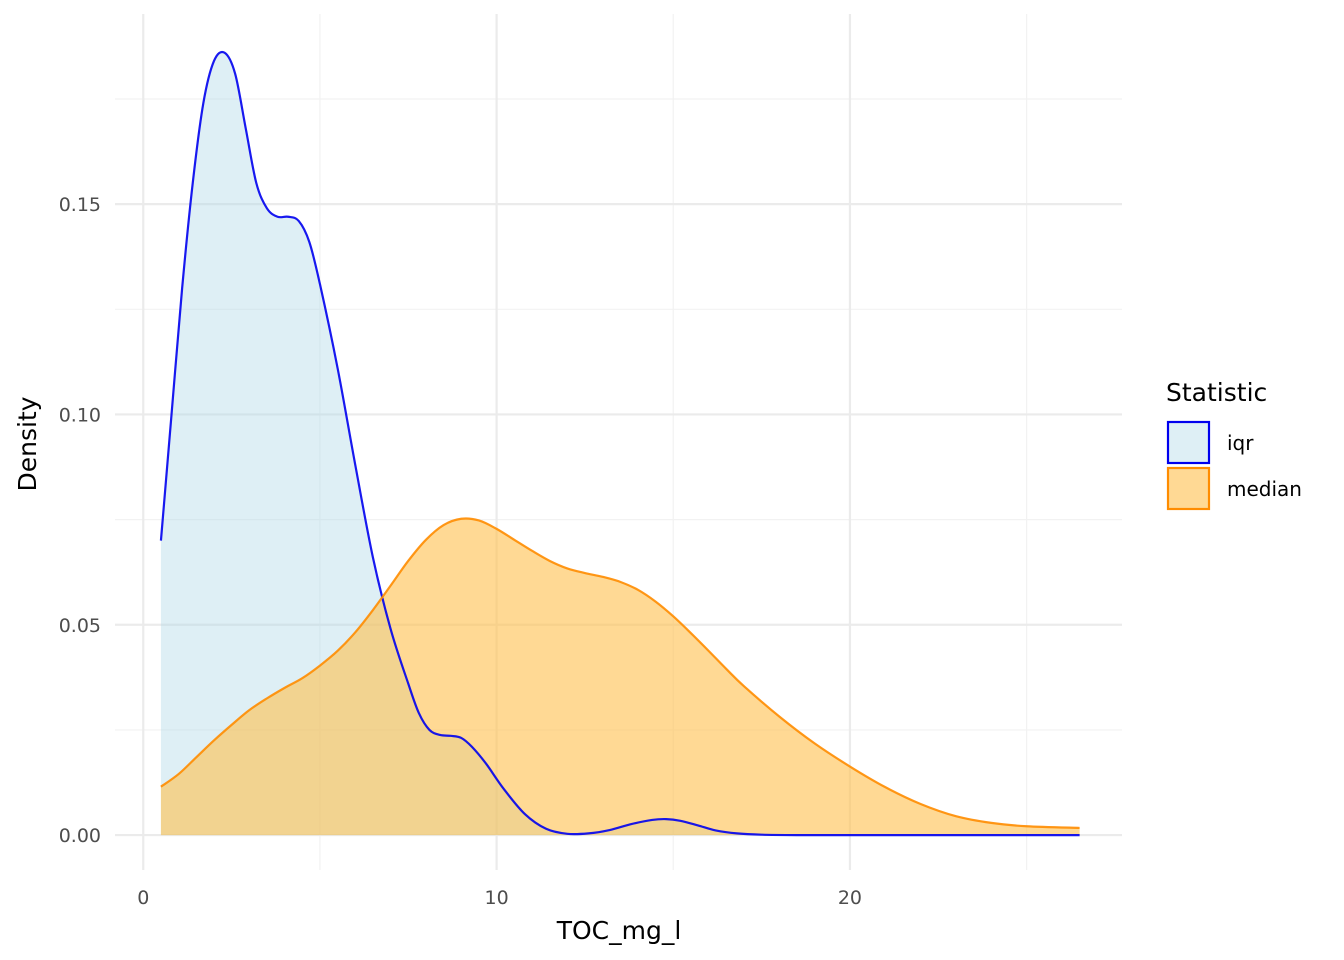 The width and height of the screenshot is (1344, 960). Describe the element at coordinates (497, 898) in the screenshot. I see `x-tick-label: 10` at that location.